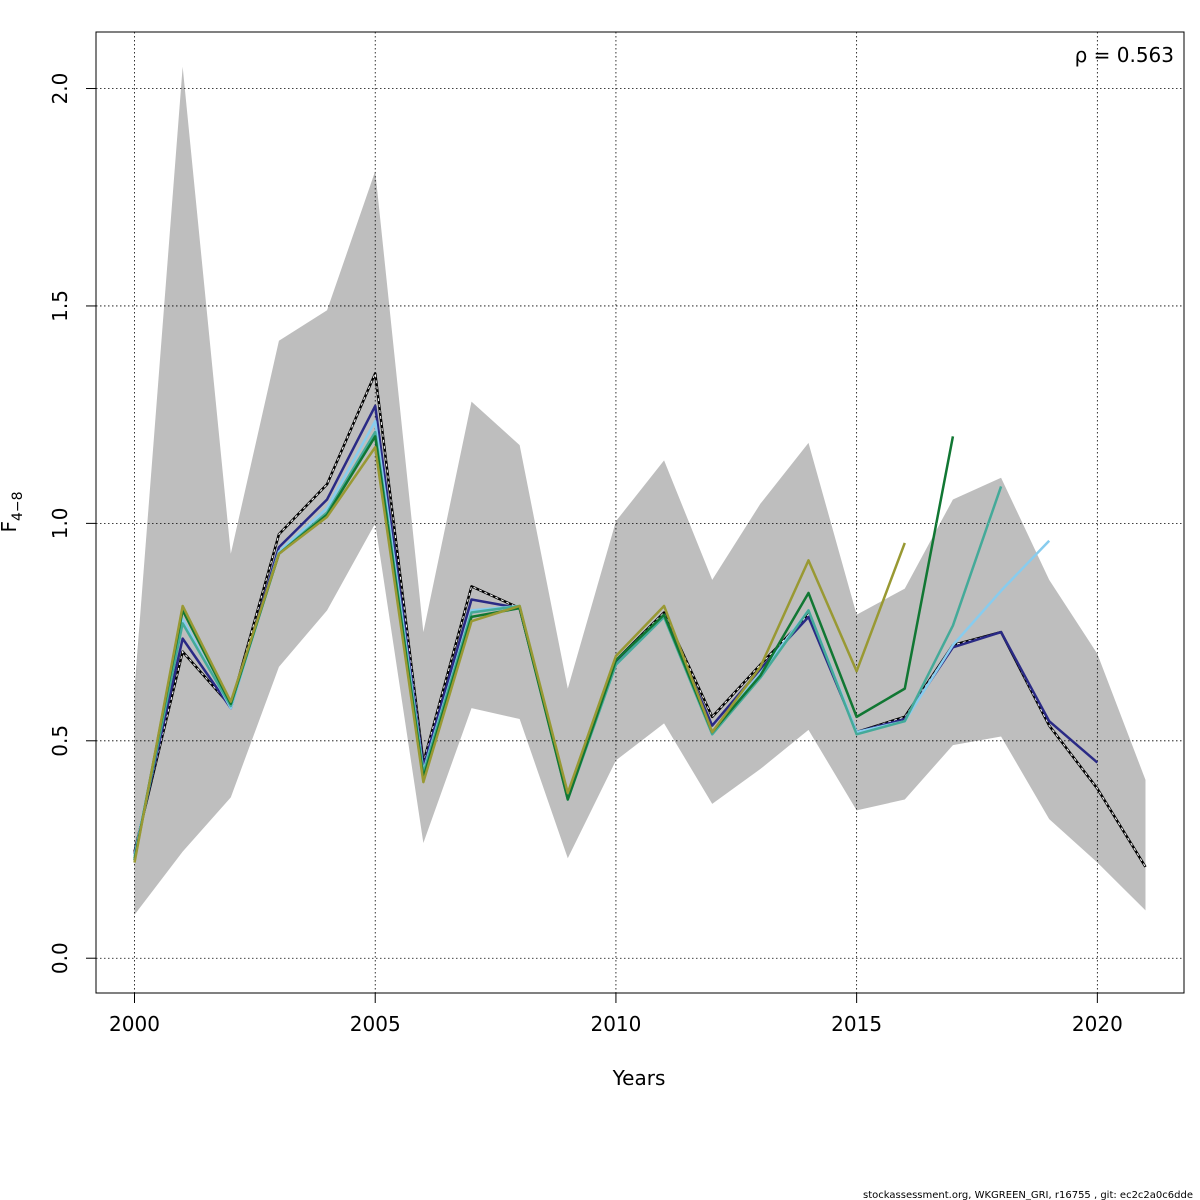  Describe the element at coordinates (10, 527) in the screenshot. I see `y-axis-title-main: F` at that location.